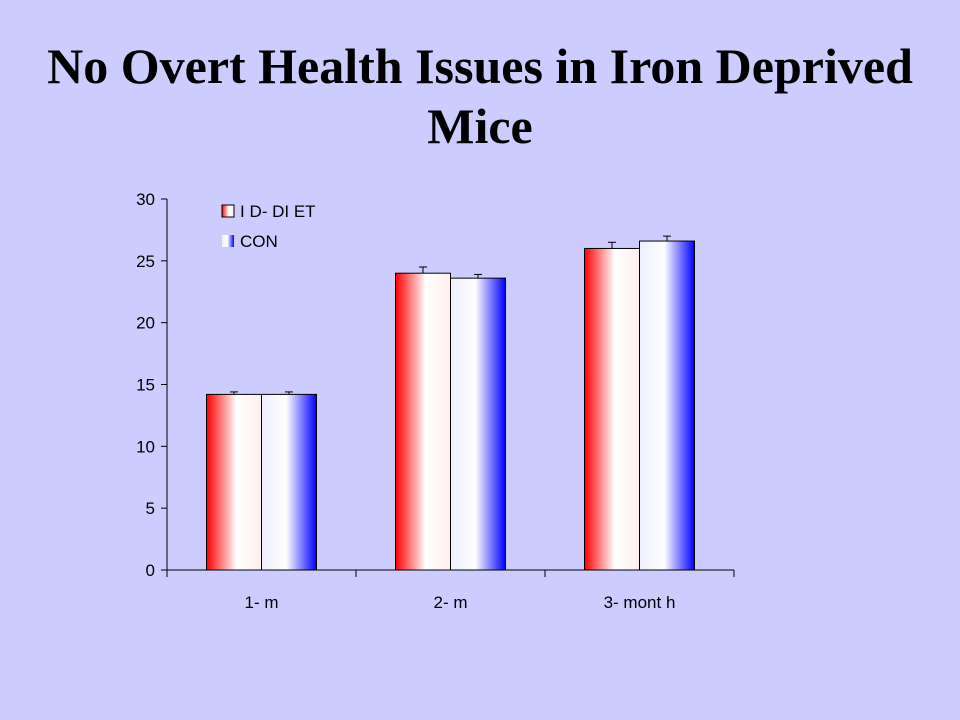 The image size is (960, 720). I want to click on y-tick-label: 0, so click(150, 570).